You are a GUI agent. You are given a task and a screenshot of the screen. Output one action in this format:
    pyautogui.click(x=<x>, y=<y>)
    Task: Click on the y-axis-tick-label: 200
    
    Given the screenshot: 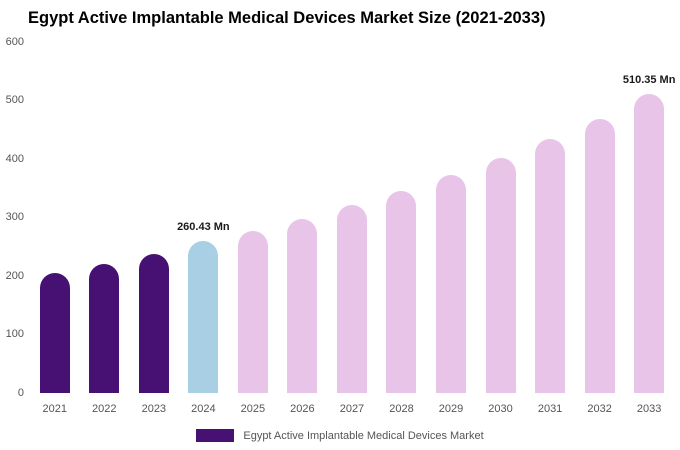 What is the action you would take?
    pyautogui.click(x=14, y=275)
    